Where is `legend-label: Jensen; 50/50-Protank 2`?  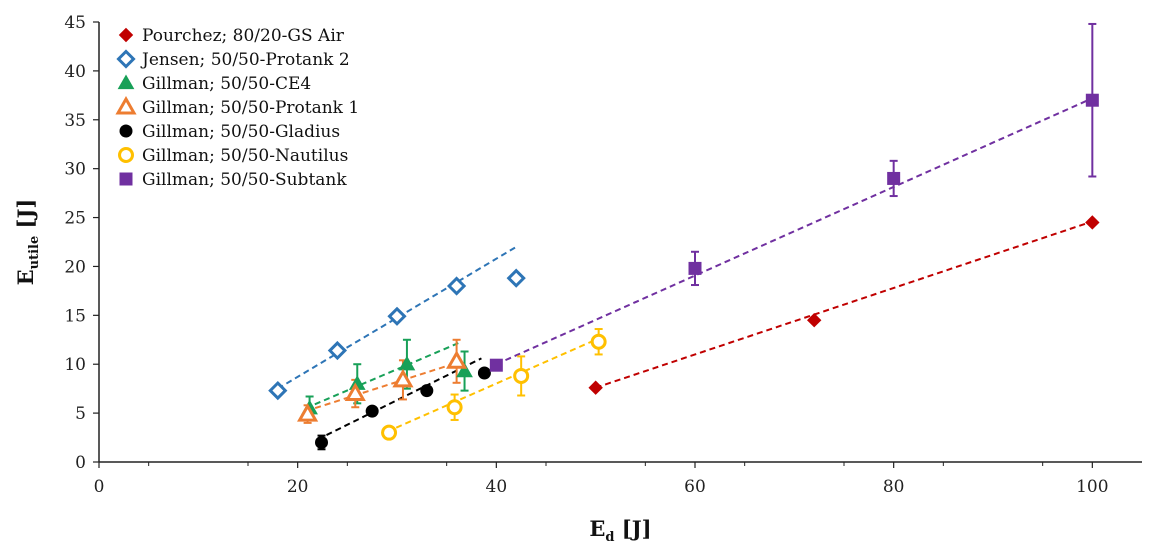
legend-label: Jensen; 50/50-Protank 2 is located at coordinates (245, 60).